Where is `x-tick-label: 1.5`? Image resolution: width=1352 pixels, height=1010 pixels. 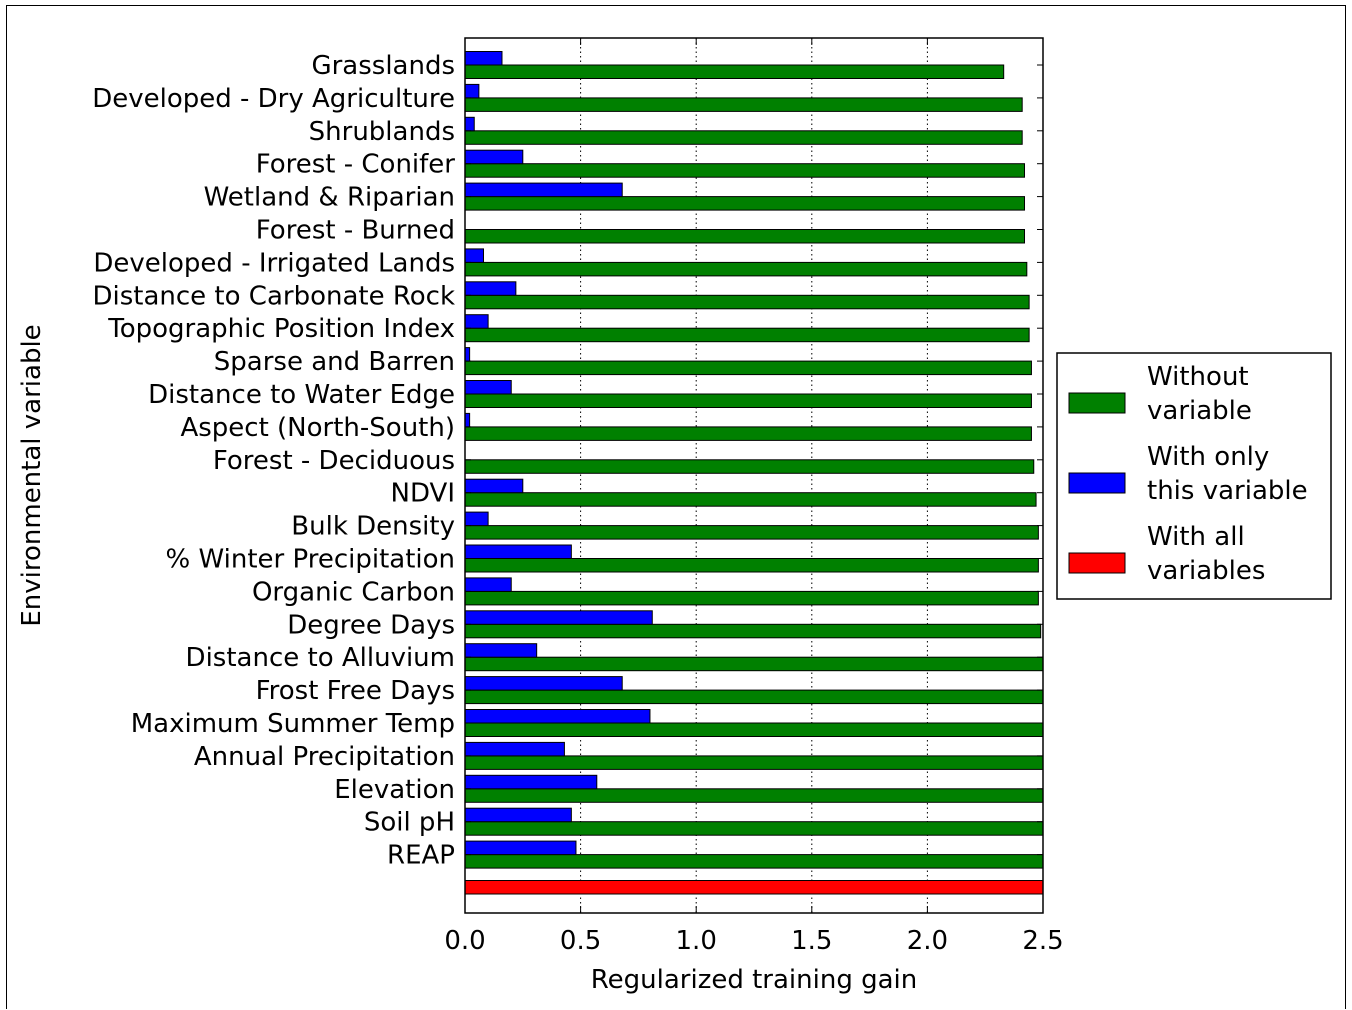 x-tick-label: 1.5 is located at coordinates (811, 941).